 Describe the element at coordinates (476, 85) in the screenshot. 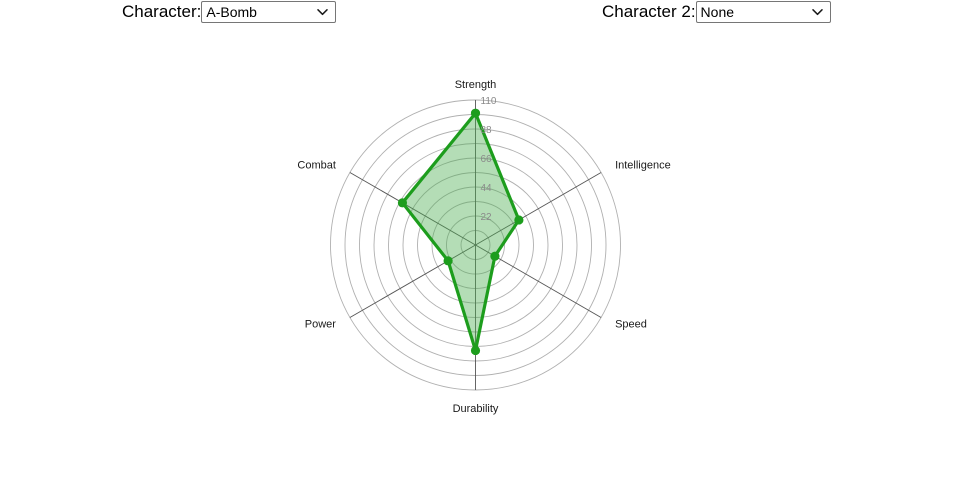

I see `axis-label-strength: Strength` at that location.